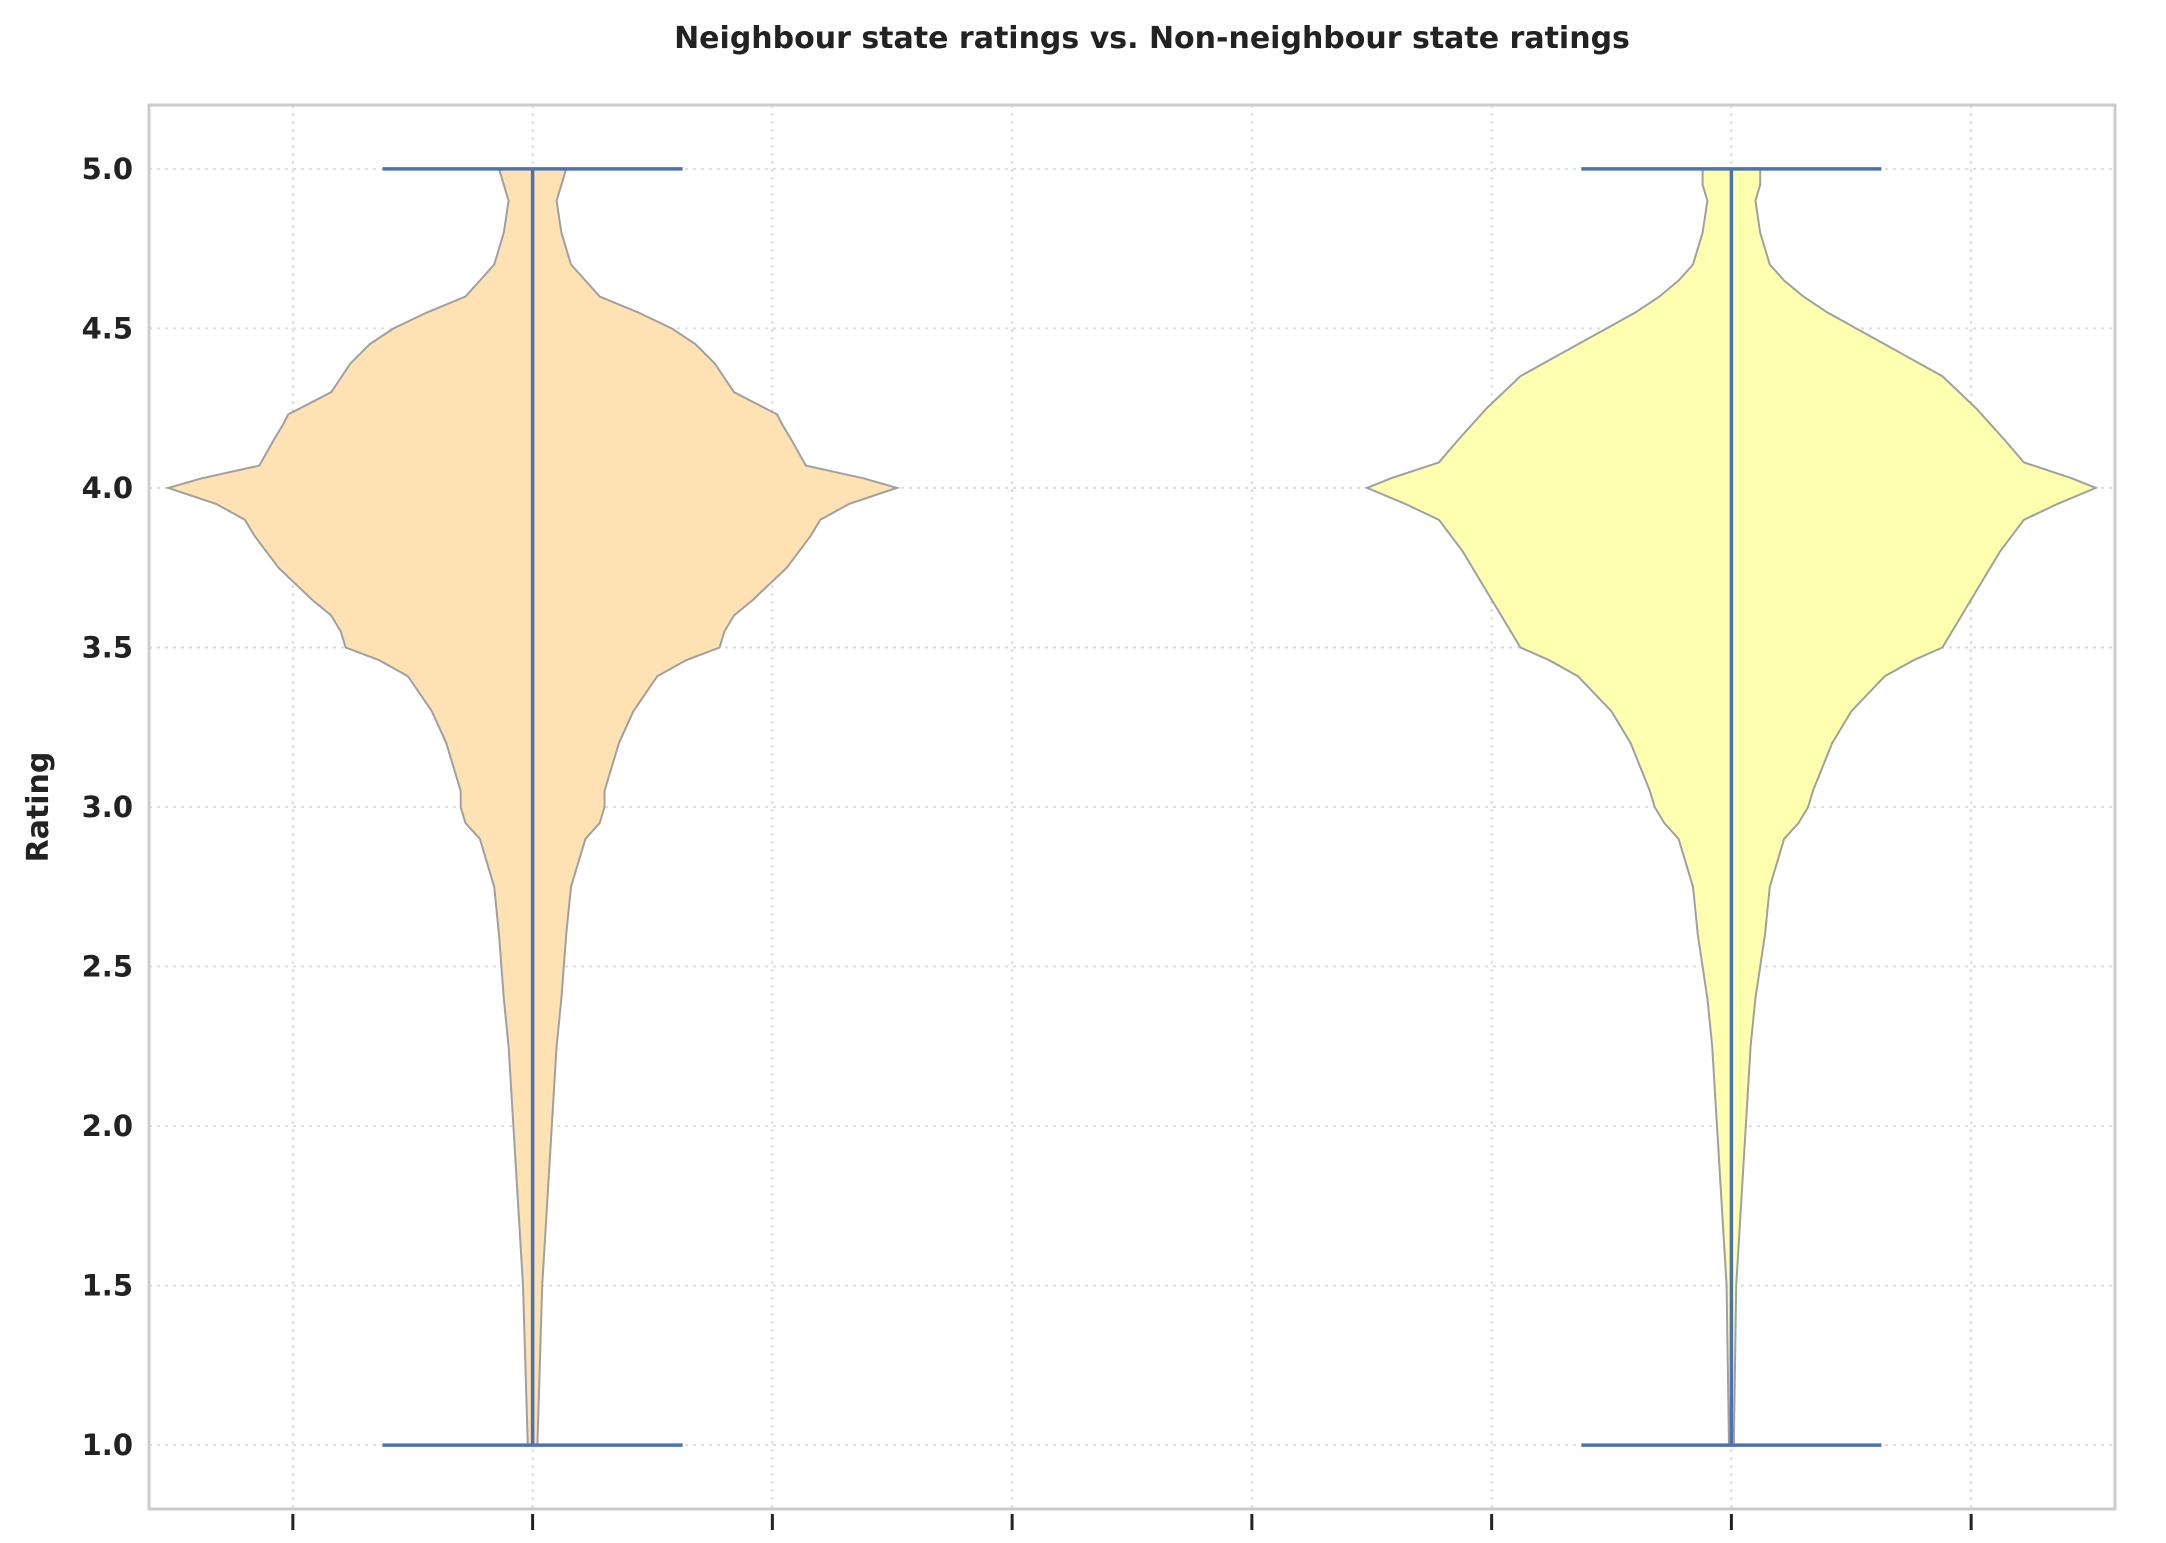 Image resolution: width=2166 pixels, height=1543 pixels. Describe the element at coordinates (107, 1286) in the screenshot. I see `y-tick-label: 1.5` at that location.